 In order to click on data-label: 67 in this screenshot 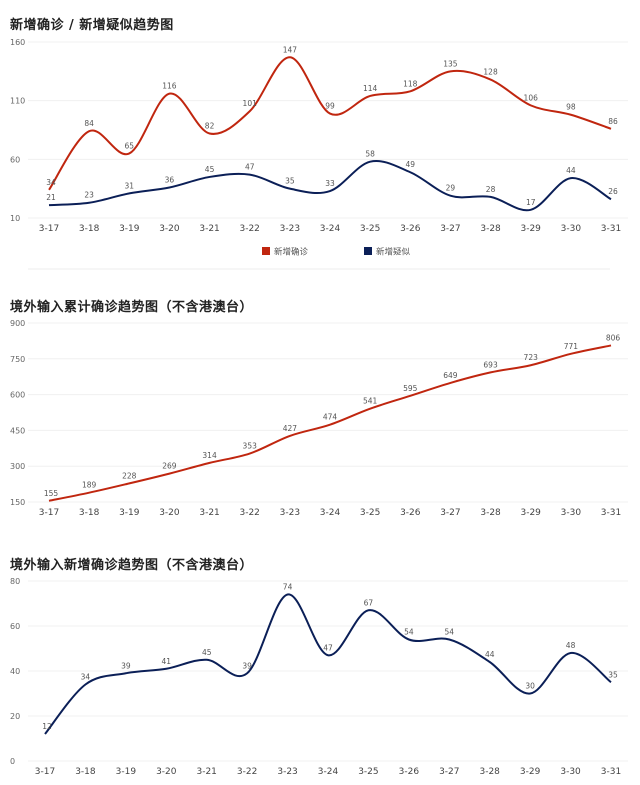, I will do `click(369, 602)`.